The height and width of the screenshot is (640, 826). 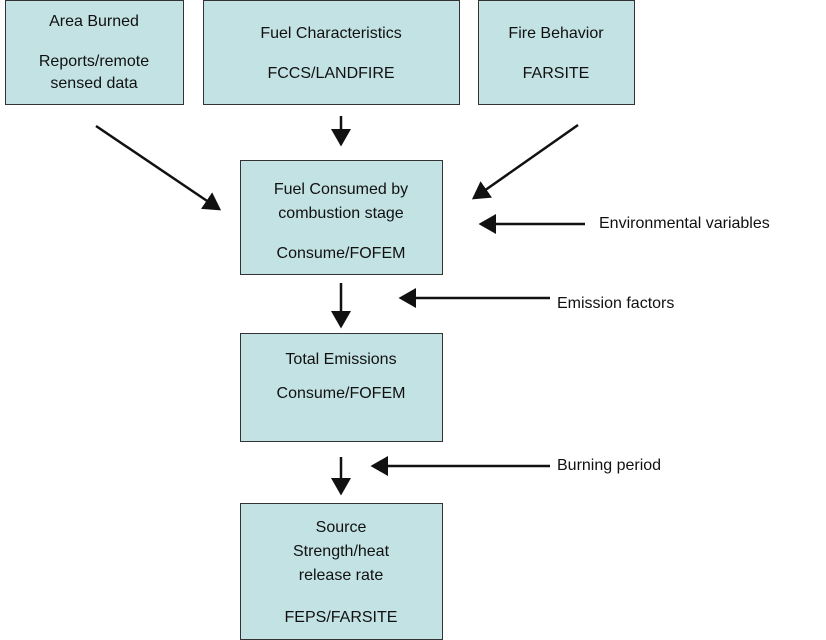 I want to click on input-label: Emission factors, so click(x=615, y=303).